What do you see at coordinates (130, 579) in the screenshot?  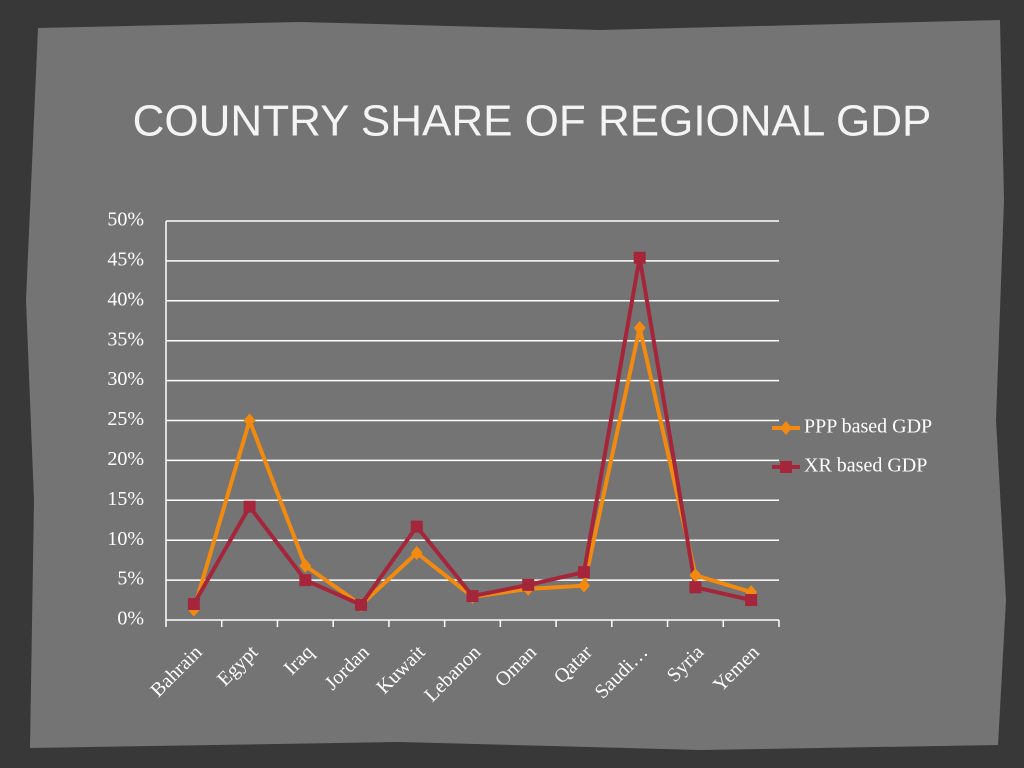 I see `y-tick-label: 5%` at bounding box center [130, 579].